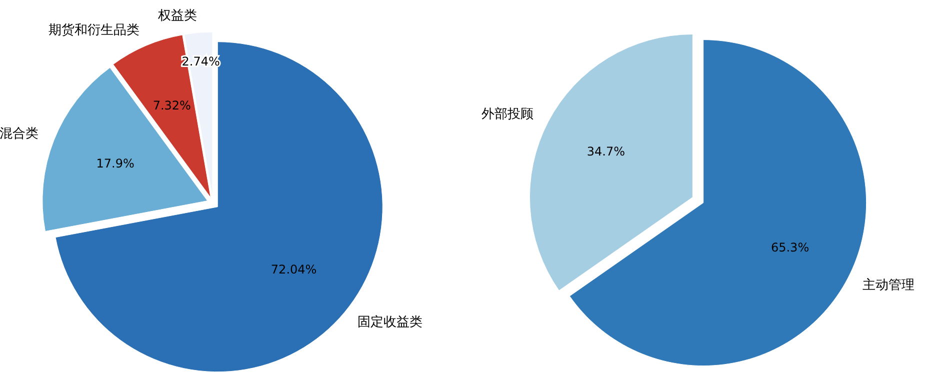 The width and height of the screenshot is (929, 387). Describe the element at coordinates (389, 322) in the screenshot. I see `slice-label: 固定收益类` at that location.